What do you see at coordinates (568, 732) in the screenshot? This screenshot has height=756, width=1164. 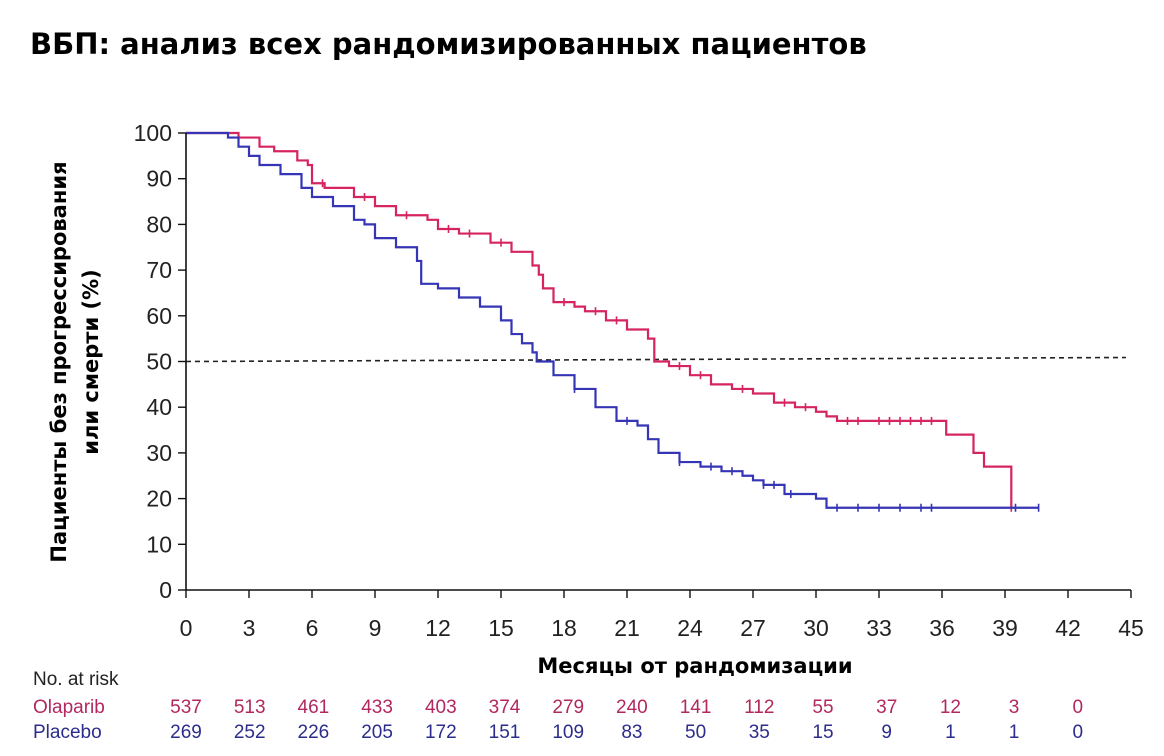 I see `risk-count-placebo: 109` at bounding box center [568, 732].